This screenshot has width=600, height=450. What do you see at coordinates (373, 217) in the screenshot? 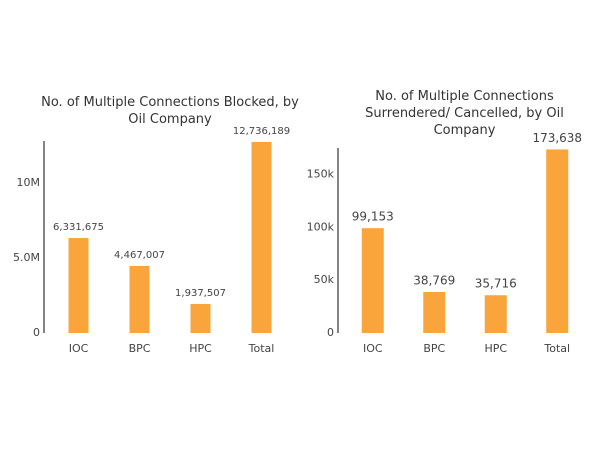
I see `value-label: 99,153` at bounding box center [373, 217].